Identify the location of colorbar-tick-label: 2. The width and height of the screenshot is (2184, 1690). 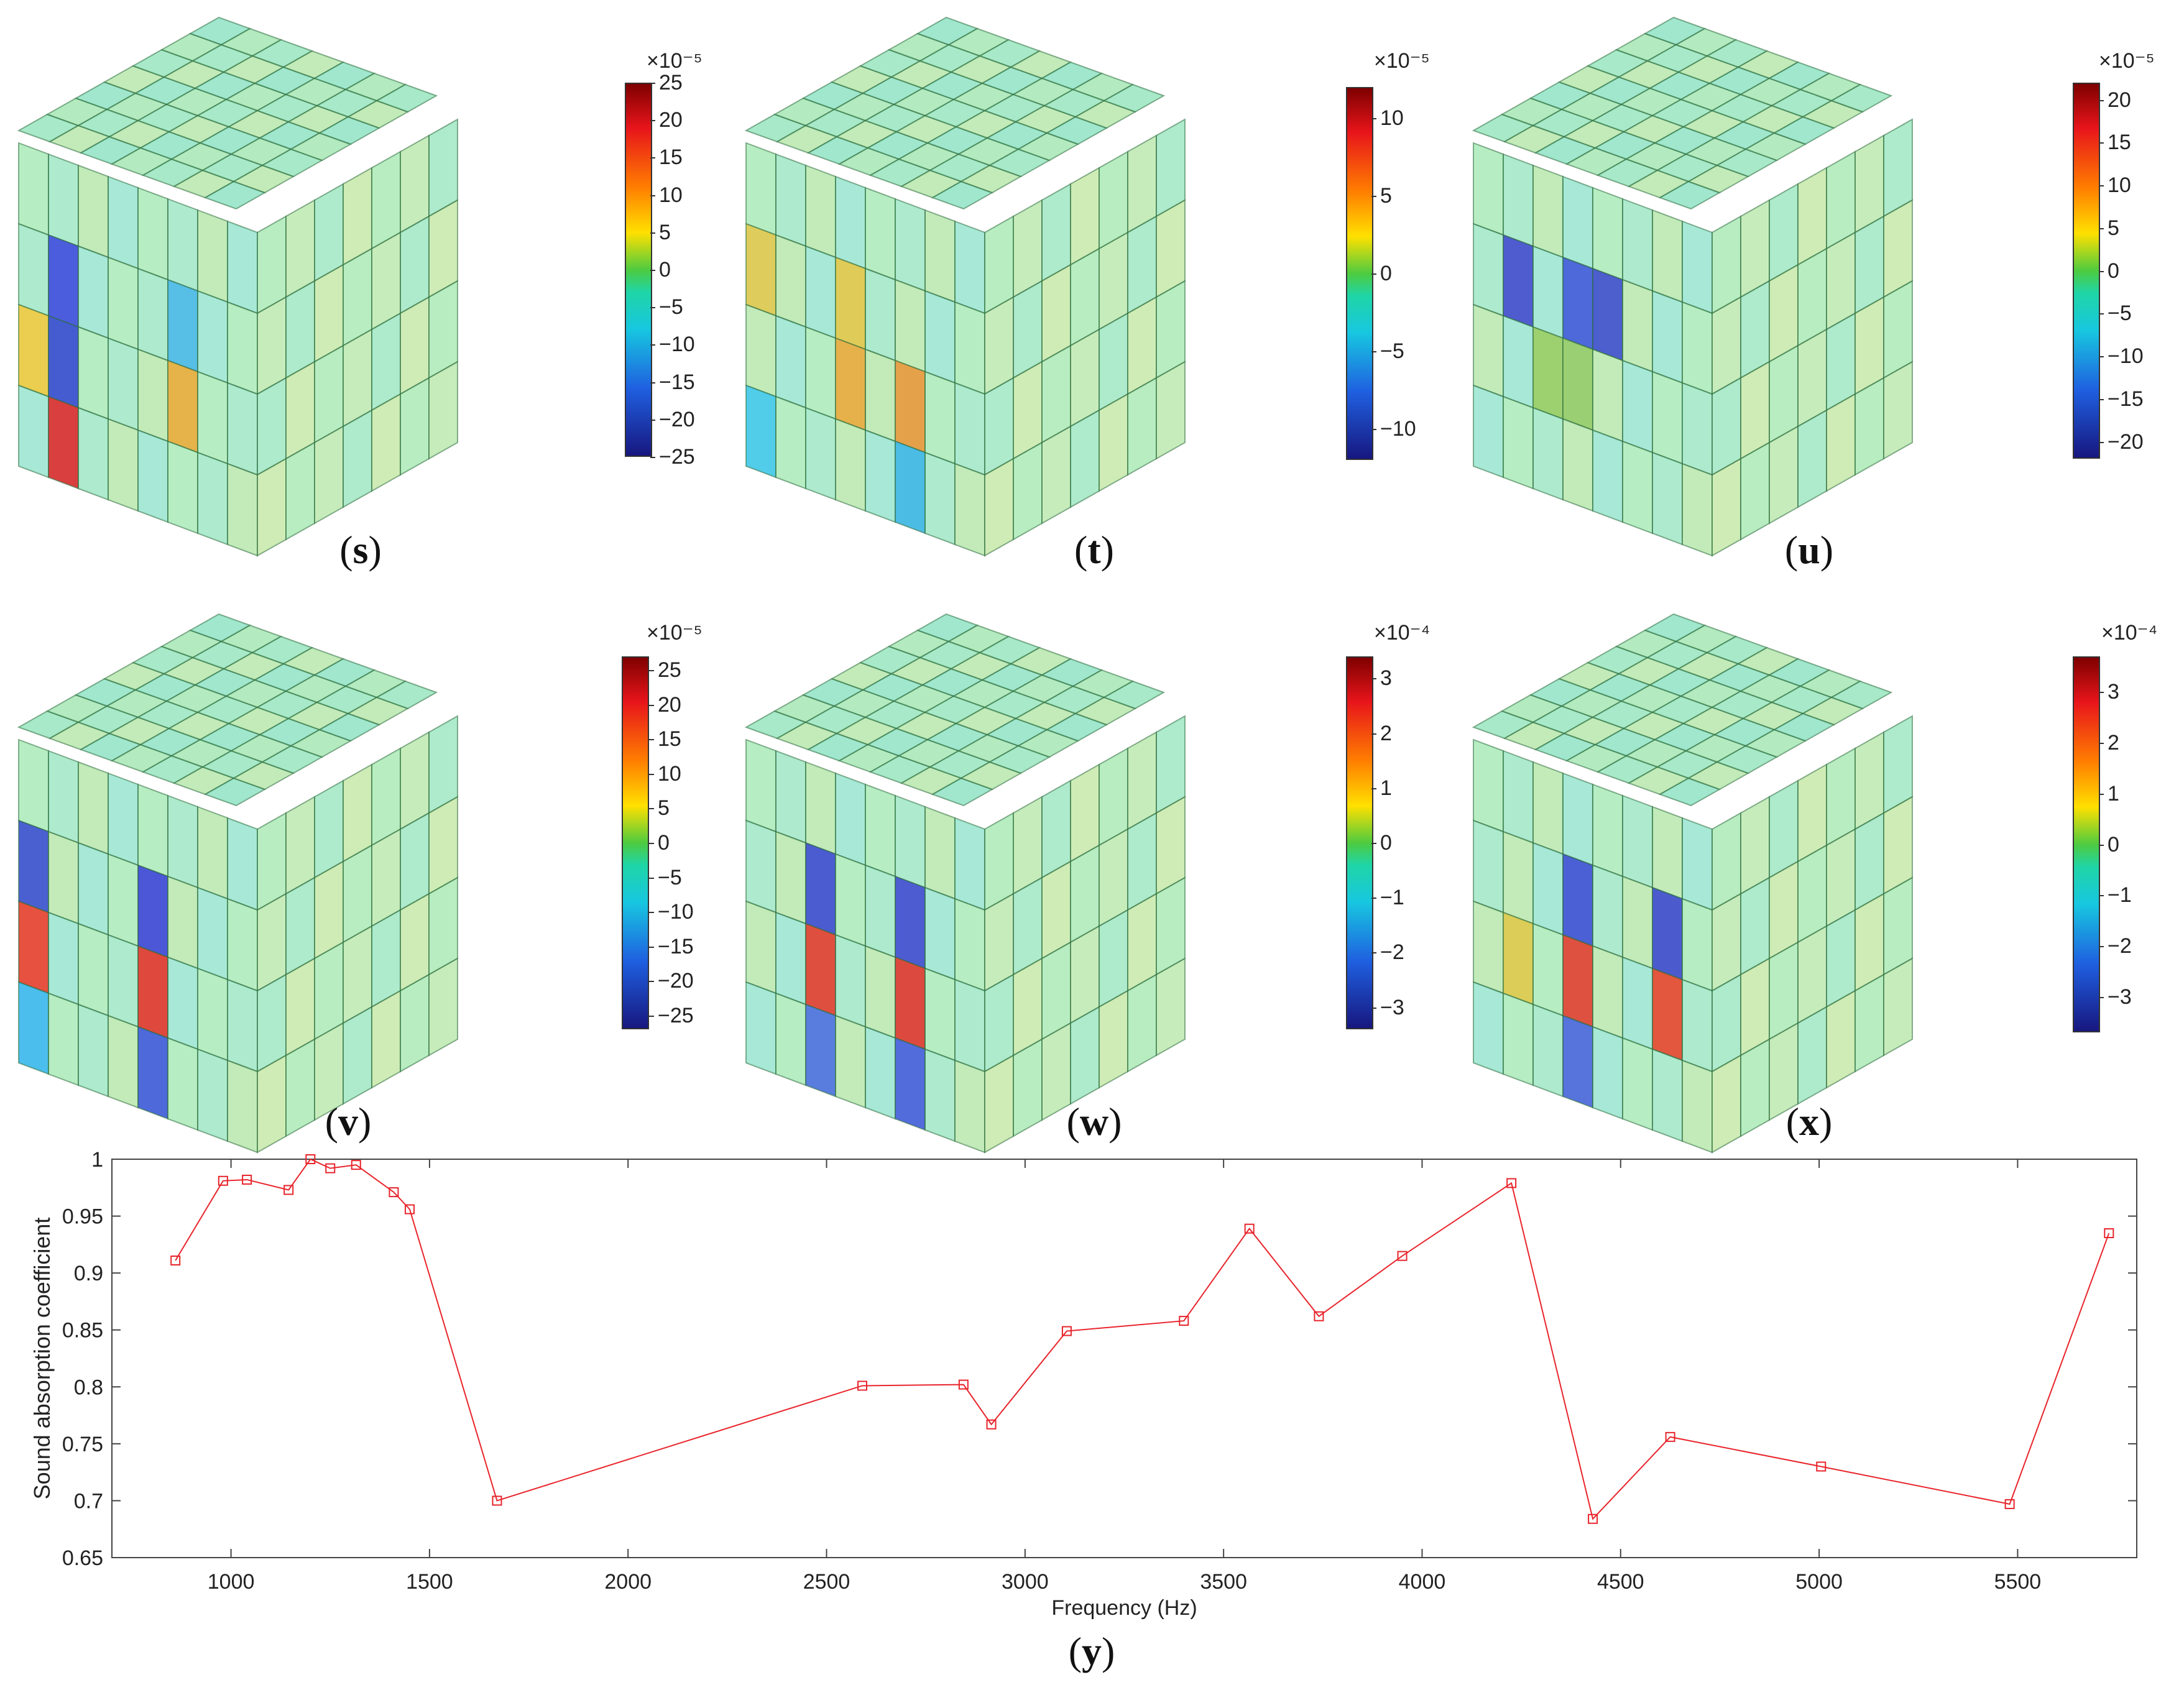
(2113, 743).